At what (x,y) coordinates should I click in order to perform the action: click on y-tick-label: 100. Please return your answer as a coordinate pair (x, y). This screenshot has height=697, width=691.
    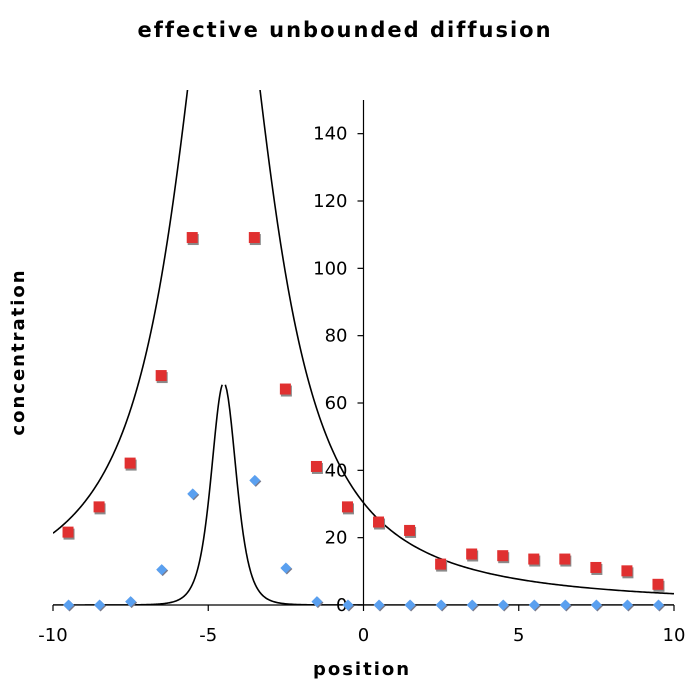
    Looking at the image, I should click on (330, 268).